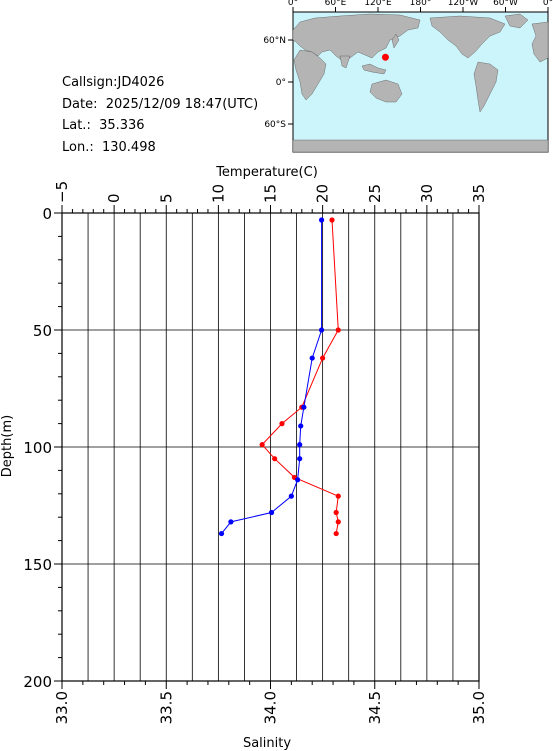  Describe the element at coordinates (37, 682) in the screenshot. I see `depth-tick-label: 200` at that location.